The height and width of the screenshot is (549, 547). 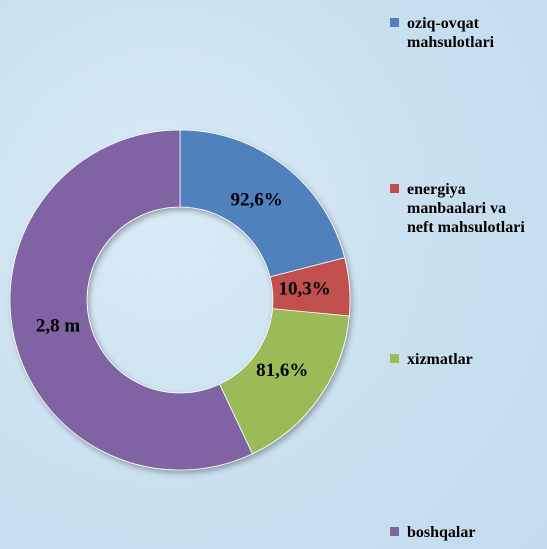 I want to click on legend-label: boshqalar, so click(x=441, y=532).